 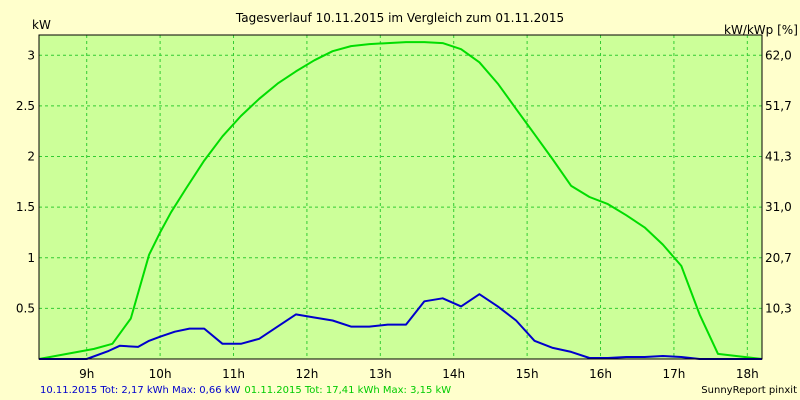 What do you see at coordinates (25, 207) in the screenshot?
I see `y-tick-left-2: 1.5` at bounding box center [25, 207].